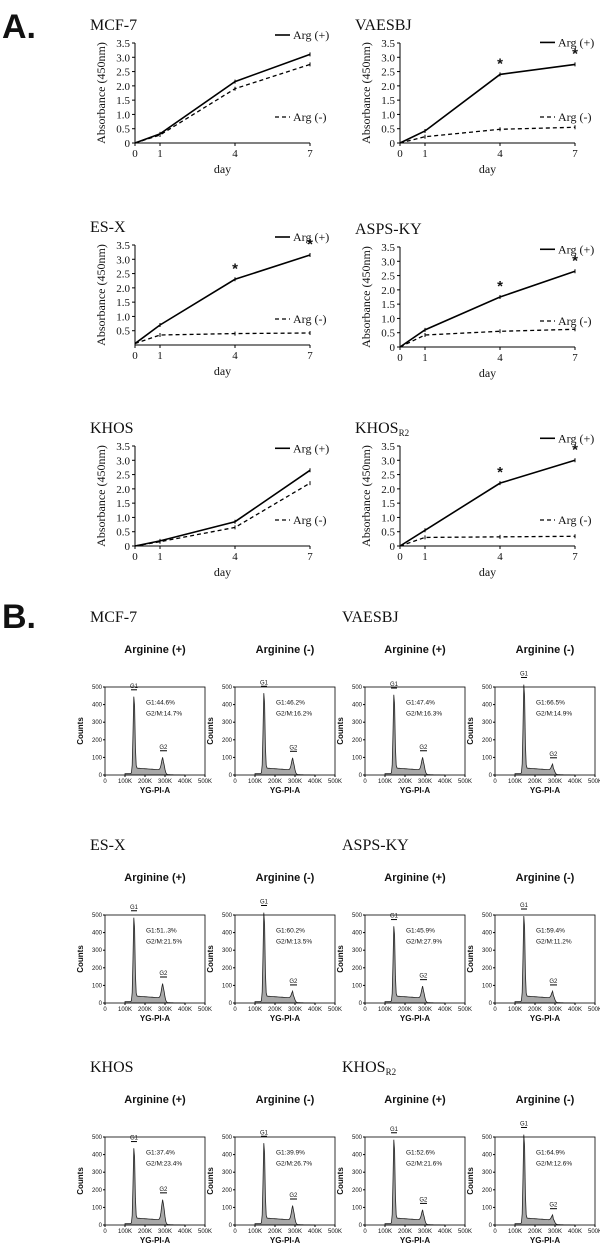 Image resolution: width=600 pixels, height=1251 pixels. What do you see at coordinates (554, 1164) in the screenshot?
I see `g2m-percentage: G2/M:12.6%` at bounding box center [554, 1164].